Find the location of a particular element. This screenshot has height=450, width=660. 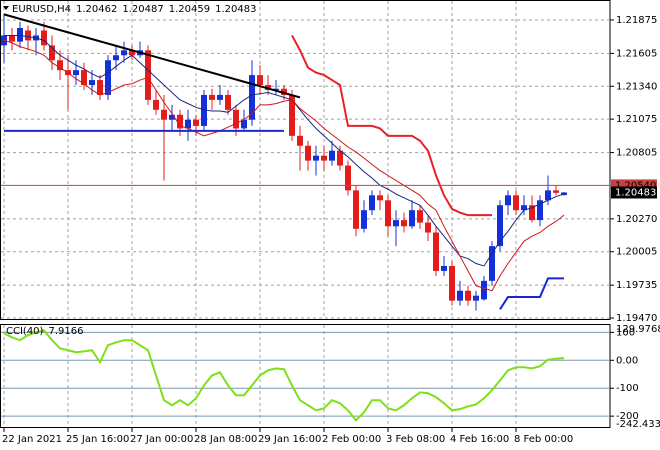

drawn-line is located at coordinates (152, 56).